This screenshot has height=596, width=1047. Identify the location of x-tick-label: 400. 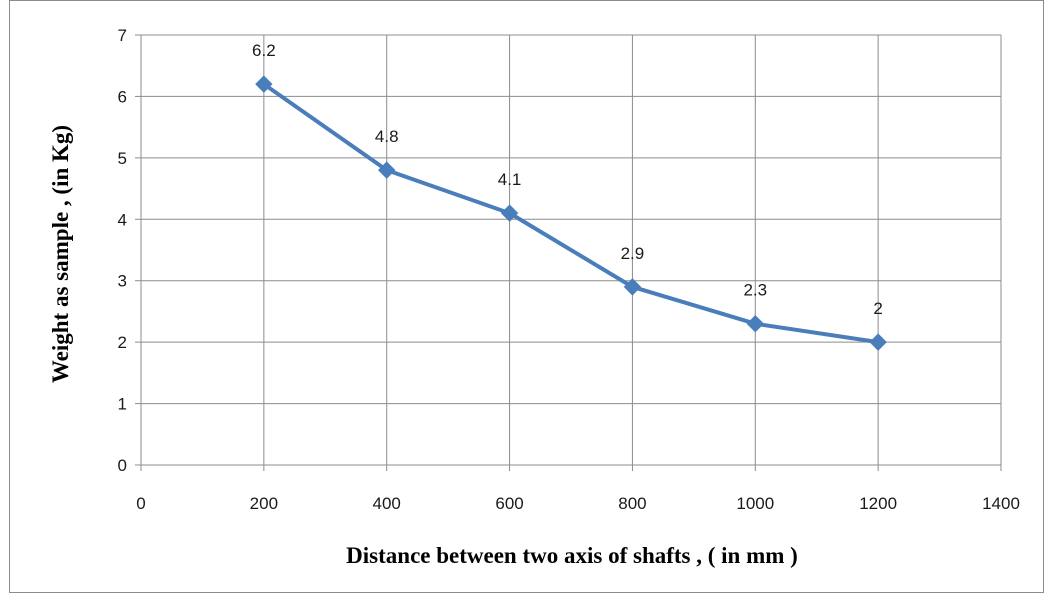
(387, 503).